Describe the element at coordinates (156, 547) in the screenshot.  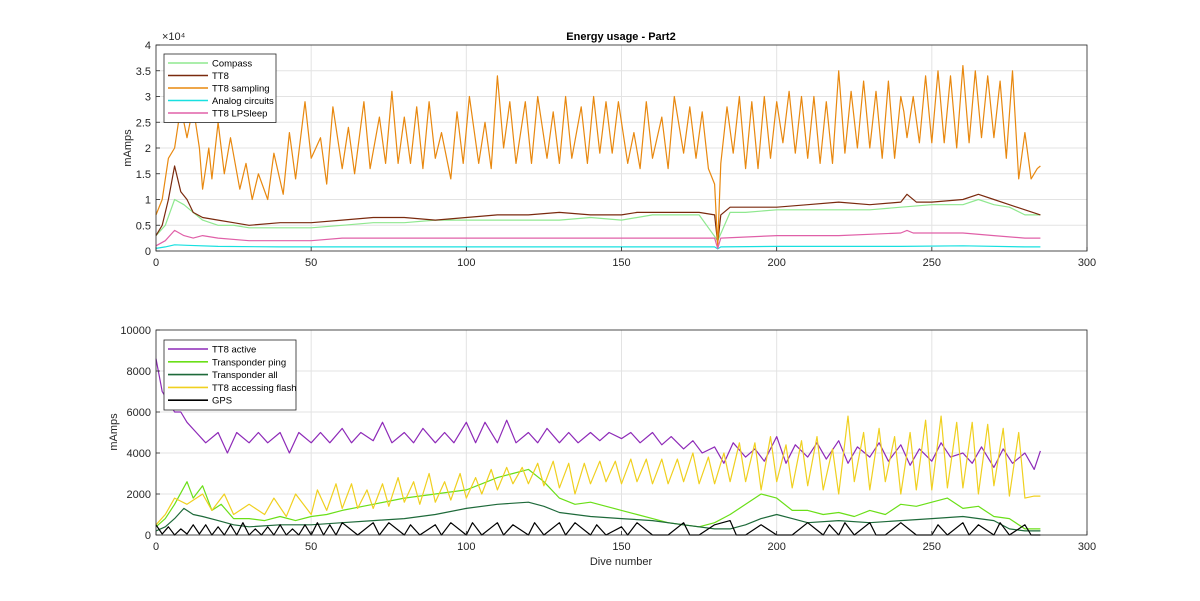
I see `bottom-x-tick-label: 0` at that location.